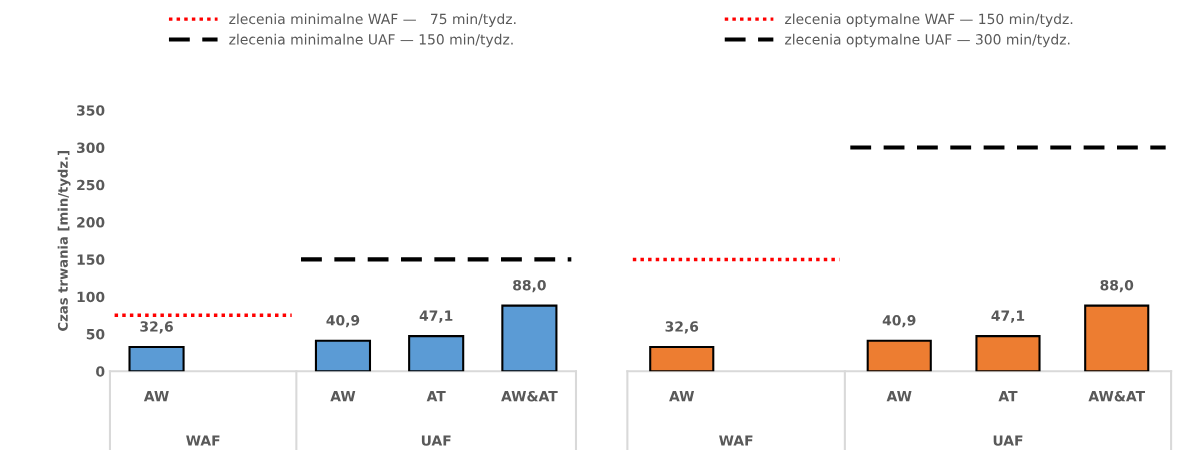  What do you see at coordinates (91, 148) in the screenshot?
I see `y-tick-label: 300` at bounding box center [91, 148].